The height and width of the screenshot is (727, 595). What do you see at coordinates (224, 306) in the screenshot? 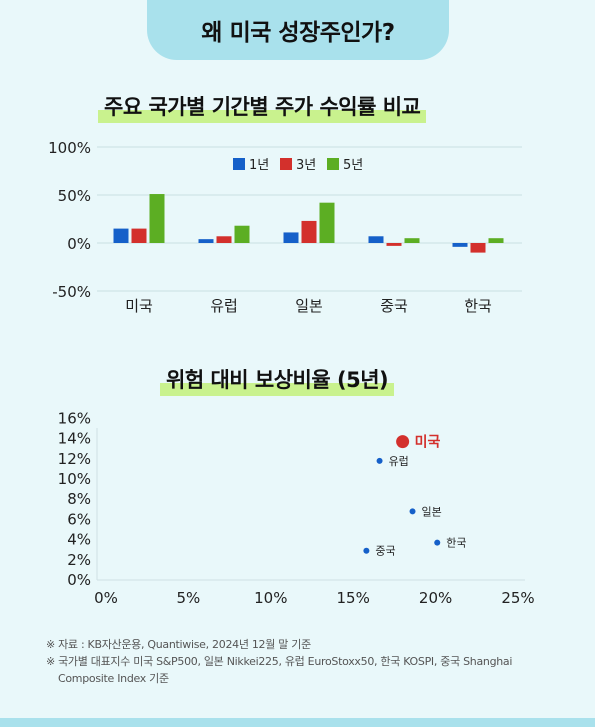
I see `x-tick-label: 유럽` at bounding box center [224, 306].